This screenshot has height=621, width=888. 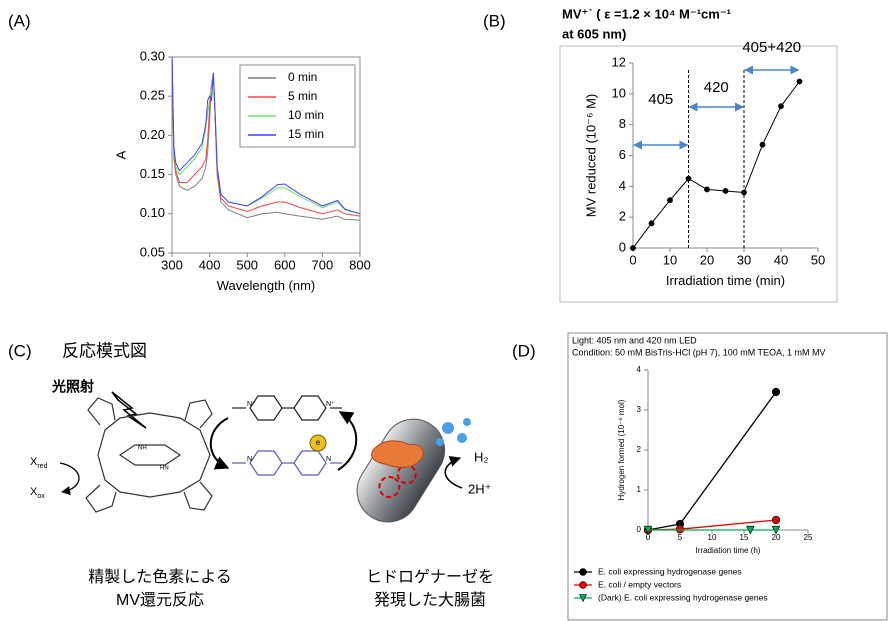 I want to click on x-tick-label: 700, so click(x=323, y=264).